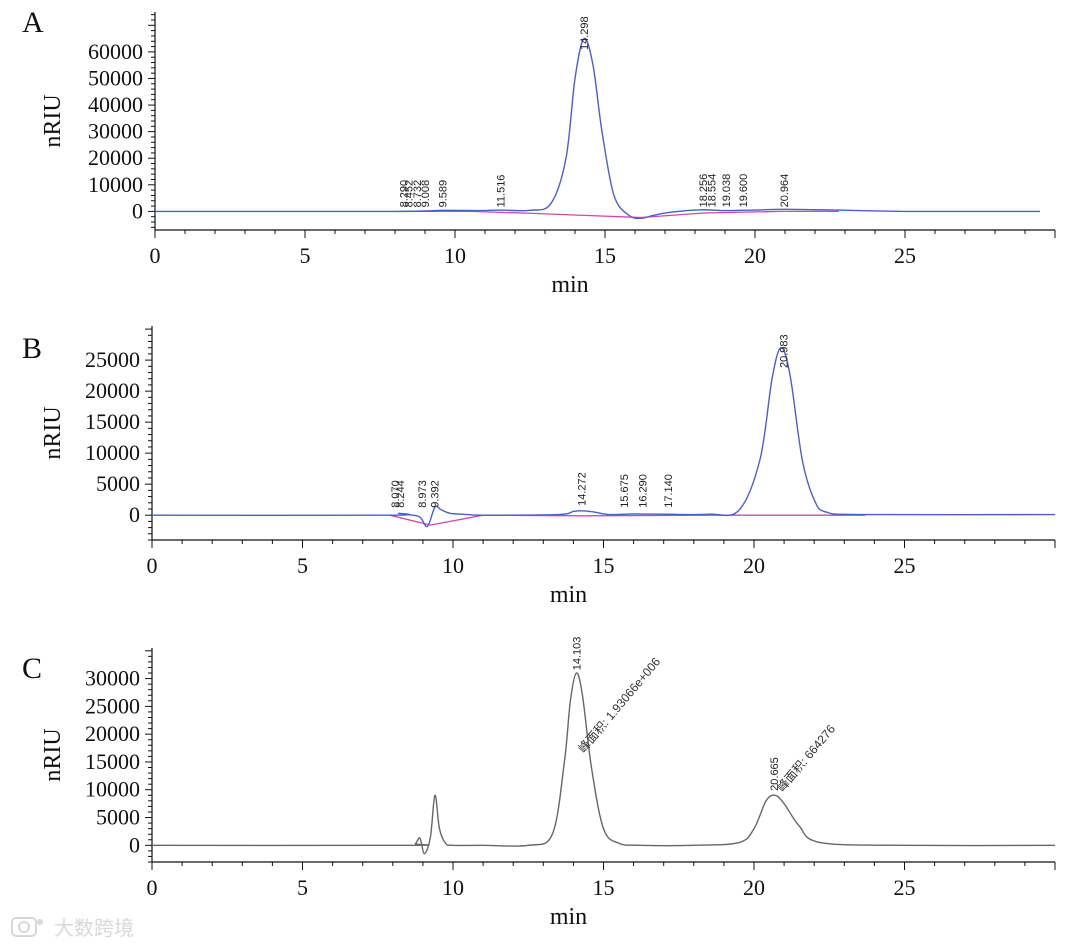 This screenshot has height=947, width=1080. Describe the element at coordinates (401, 494) in the screenshot. I see `peak-retention-label: 8.244` at that location.